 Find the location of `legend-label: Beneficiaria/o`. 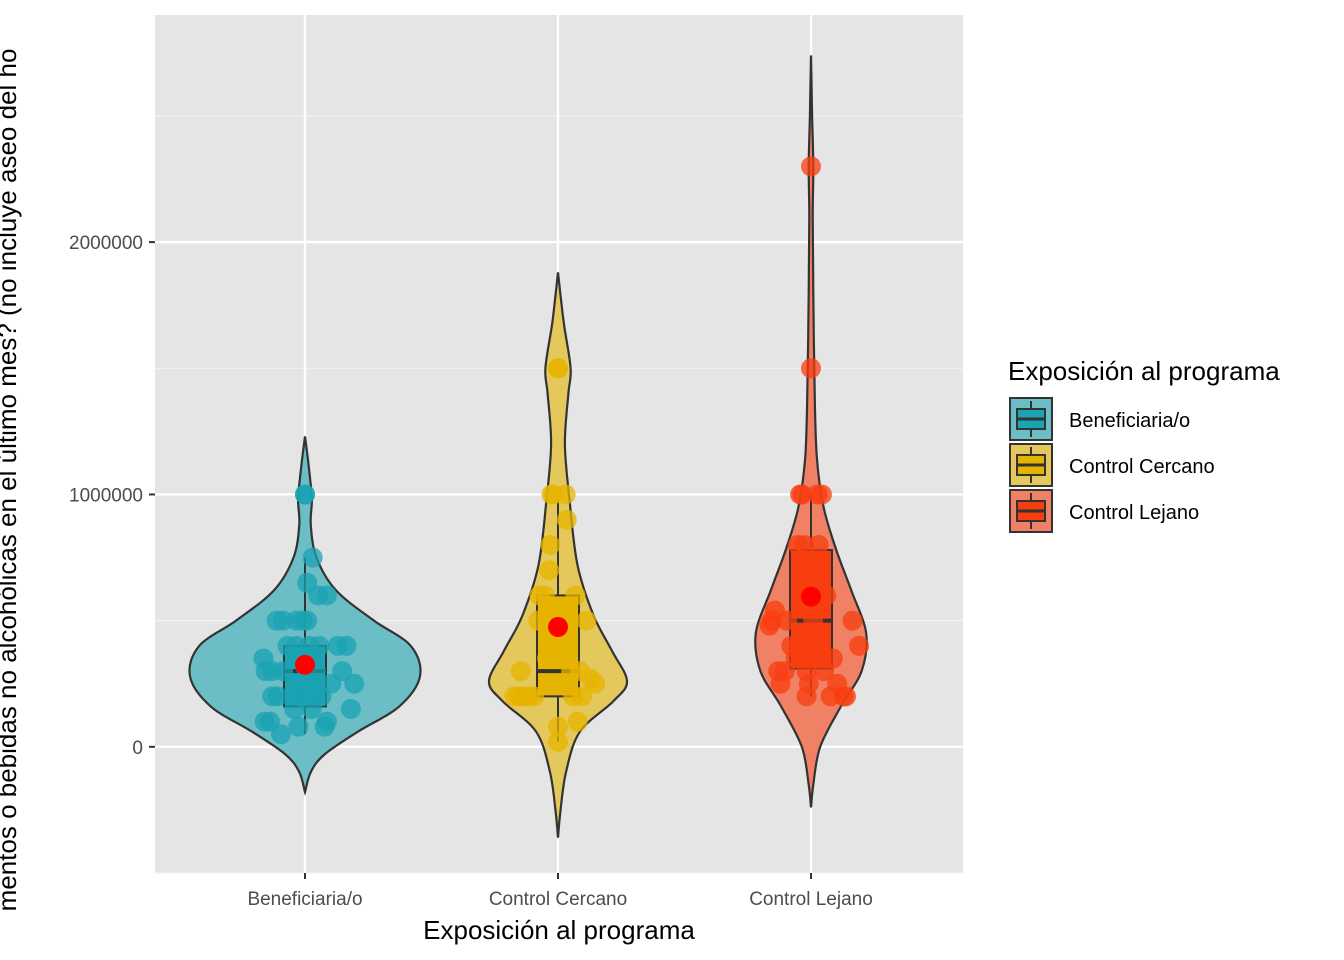

legend-label: Beneficiaria/o is located at coordinates (1129, 421).